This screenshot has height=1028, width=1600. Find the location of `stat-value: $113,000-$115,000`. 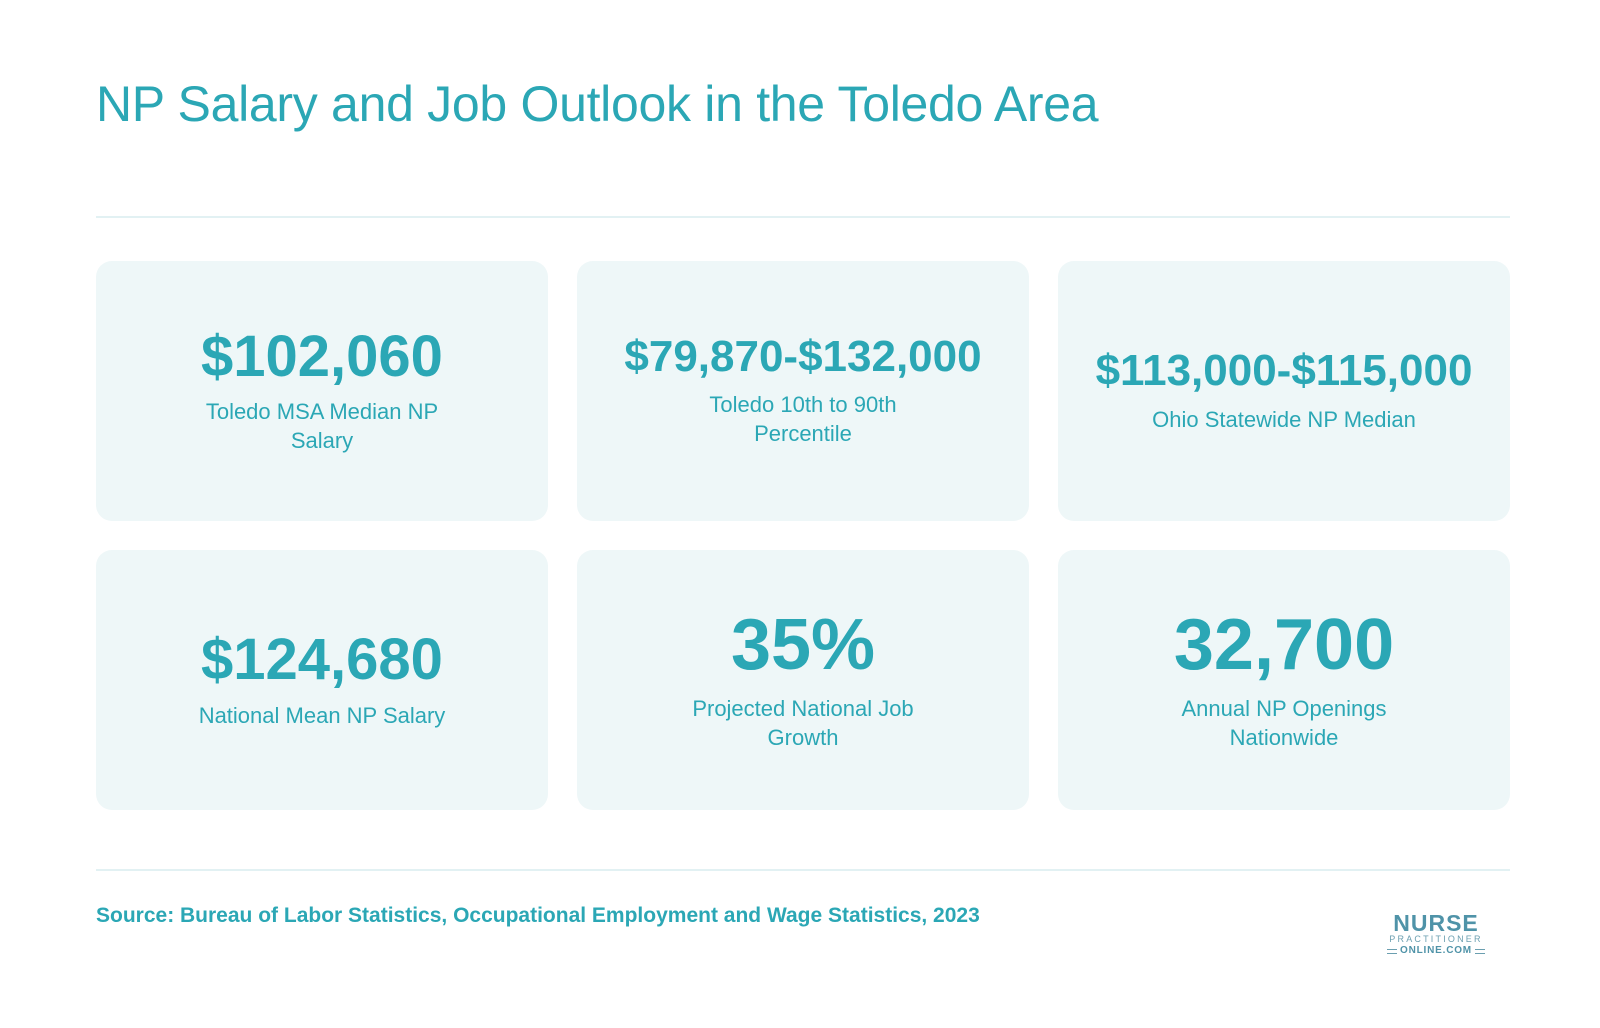

stat-value: $113,000-$115,000 is located at coordinates (1284, 371).